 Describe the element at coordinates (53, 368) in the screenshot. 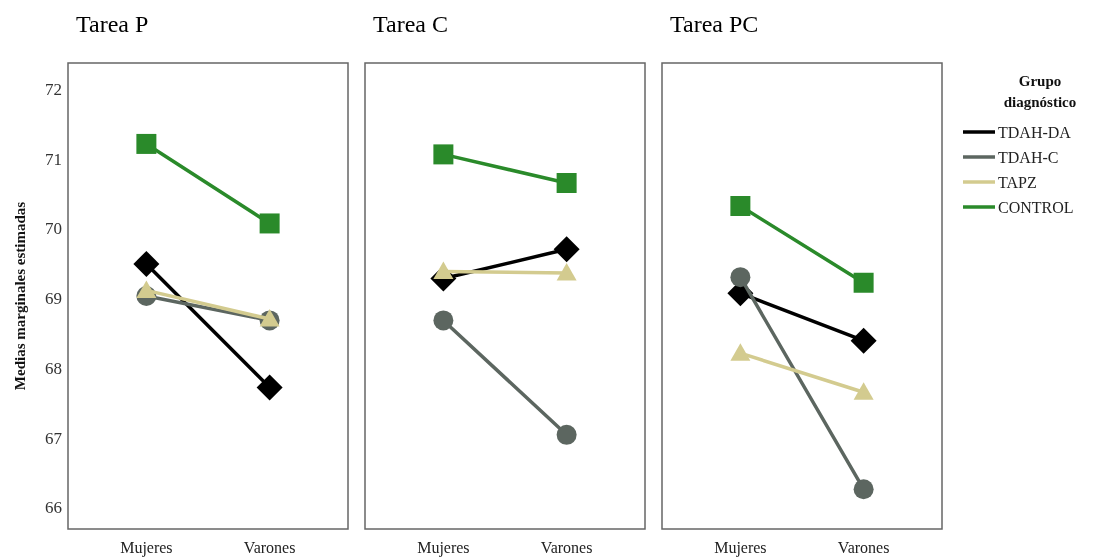

I see `y-tick-label: 68` at that location.